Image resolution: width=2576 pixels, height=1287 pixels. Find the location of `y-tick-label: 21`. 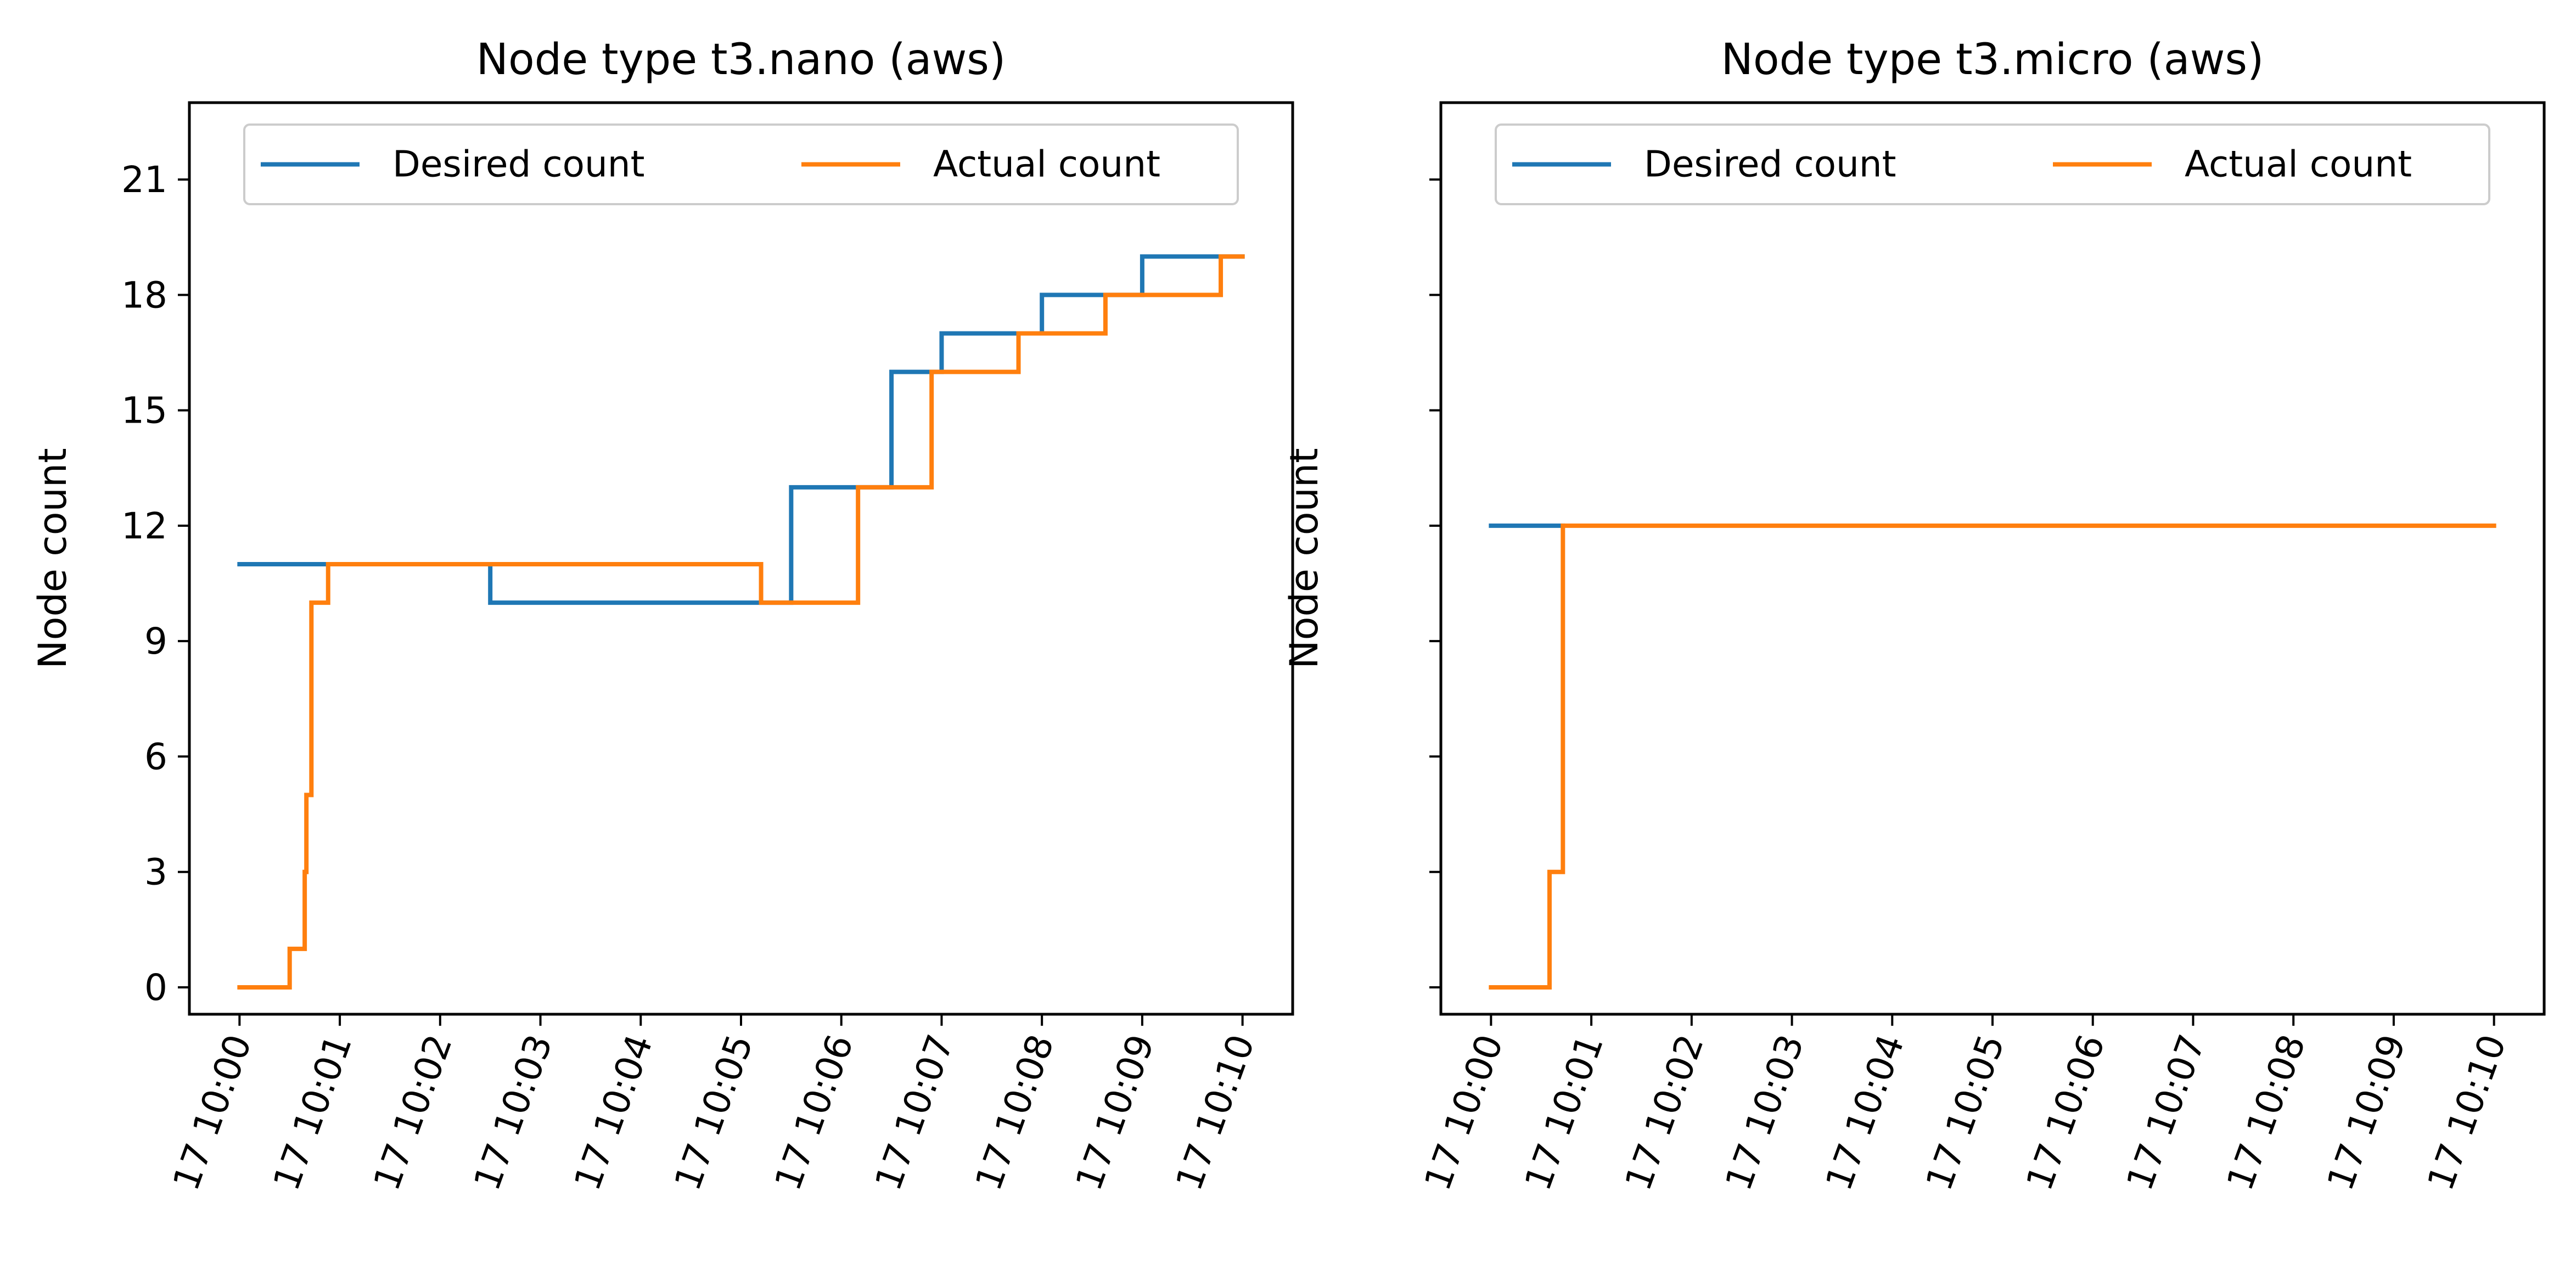

y-tick-label: 21 is located at coordinates (144, 180).